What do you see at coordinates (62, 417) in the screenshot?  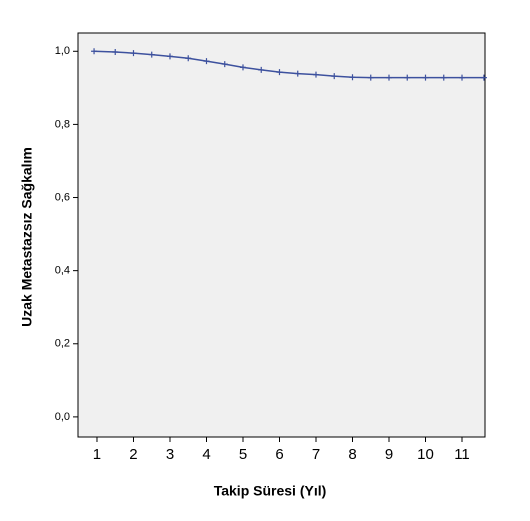 I see `y-tick-label: 0,0` at bounding box center [62, 417].